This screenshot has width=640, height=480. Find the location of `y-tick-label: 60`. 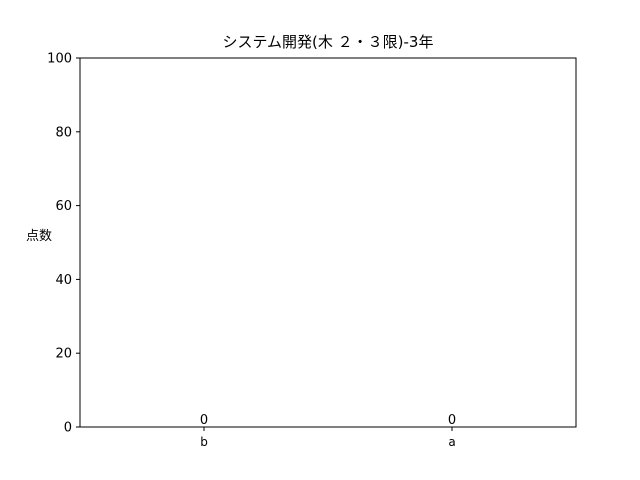

y-tick-label: 60 is located at coordinates (63, 206).